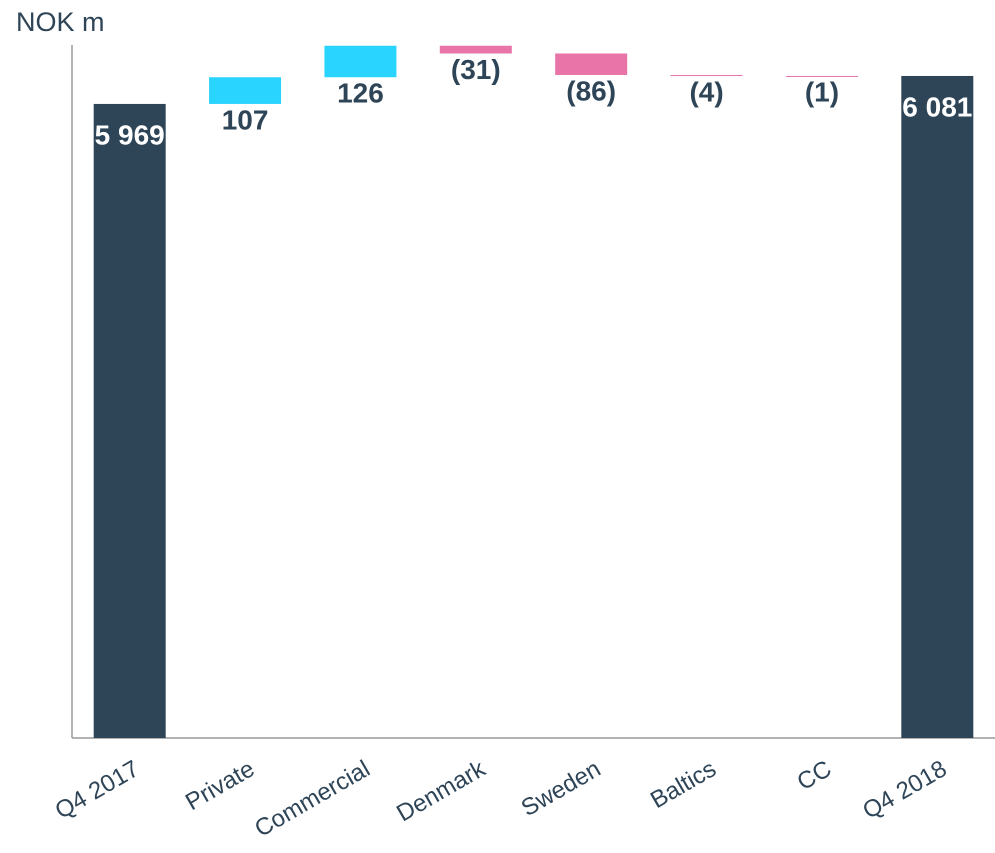 The height and width of the screenshot is (853, 995). I want to click on value-label: (31), so click(476, 69).